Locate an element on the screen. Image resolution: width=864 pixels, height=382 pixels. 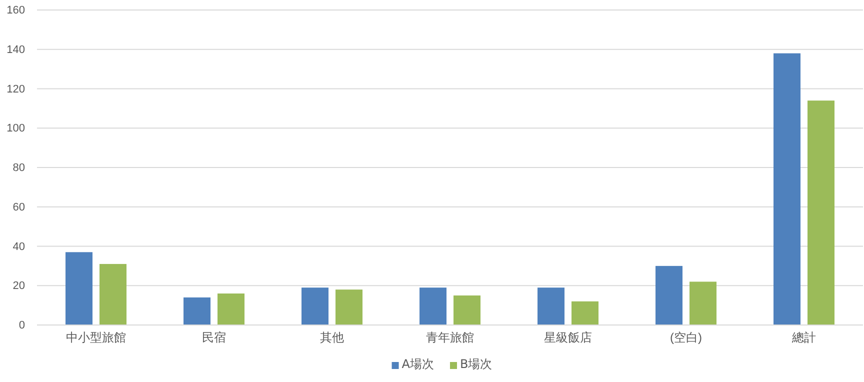
legend-label: A場次 is located at coordinates (418, 364).